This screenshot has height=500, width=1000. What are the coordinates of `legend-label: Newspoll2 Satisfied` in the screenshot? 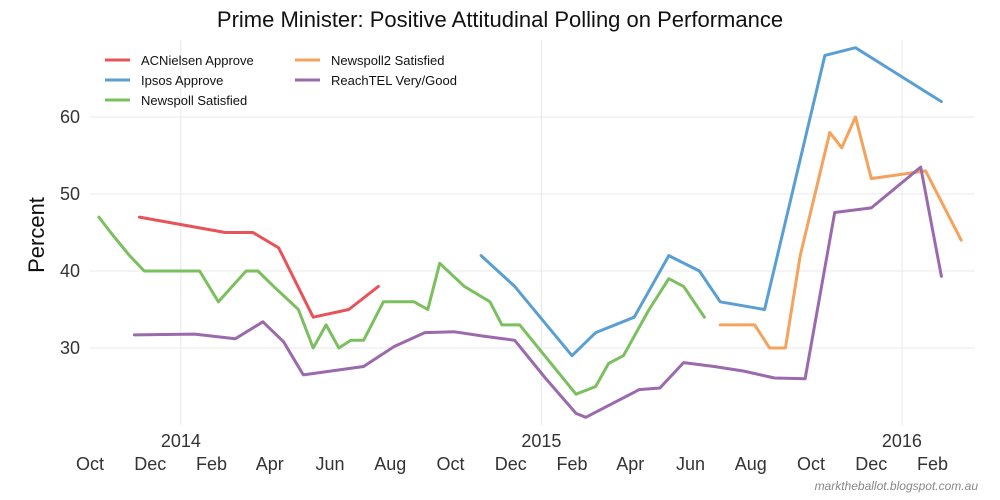 It's located at (387, 60).